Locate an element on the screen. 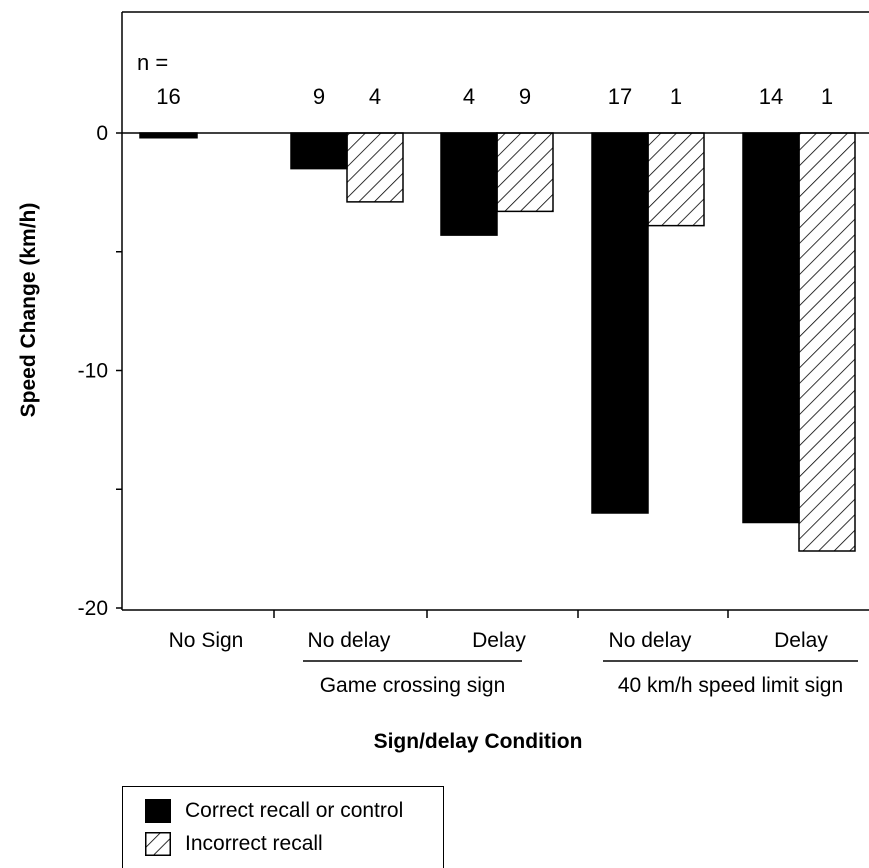 This screenshot has width=869, height=868. legend-swatch-hatch is located at coordinates (158, 844).